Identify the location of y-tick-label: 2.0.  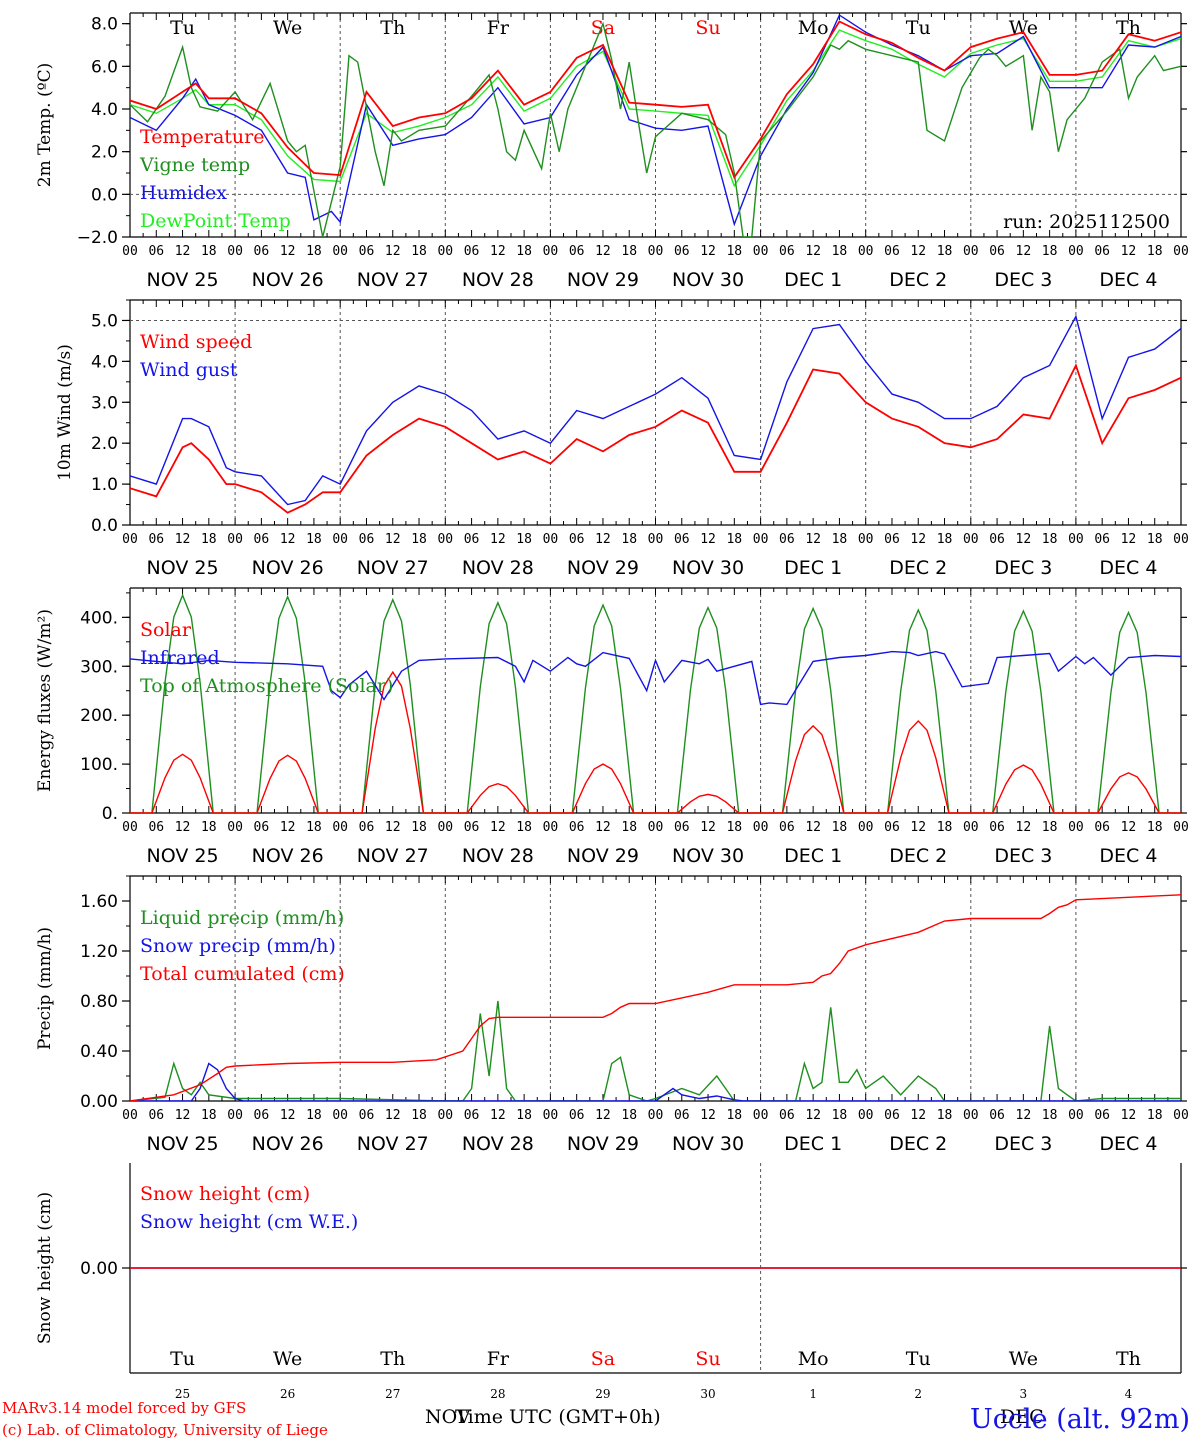
(104, 153).